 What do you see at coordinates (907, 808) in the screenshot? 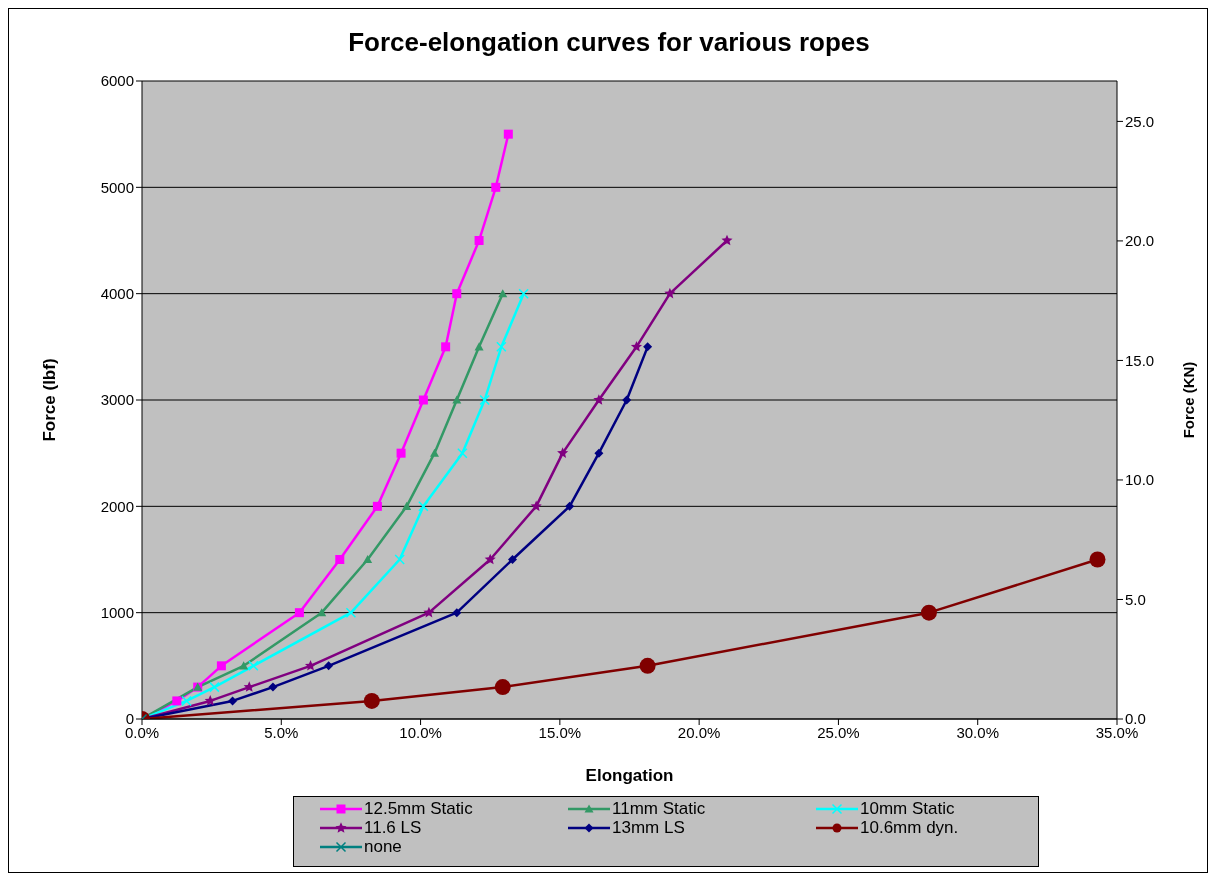
I see `legend-label: 10mm Static` at bounding box center [907, 808].